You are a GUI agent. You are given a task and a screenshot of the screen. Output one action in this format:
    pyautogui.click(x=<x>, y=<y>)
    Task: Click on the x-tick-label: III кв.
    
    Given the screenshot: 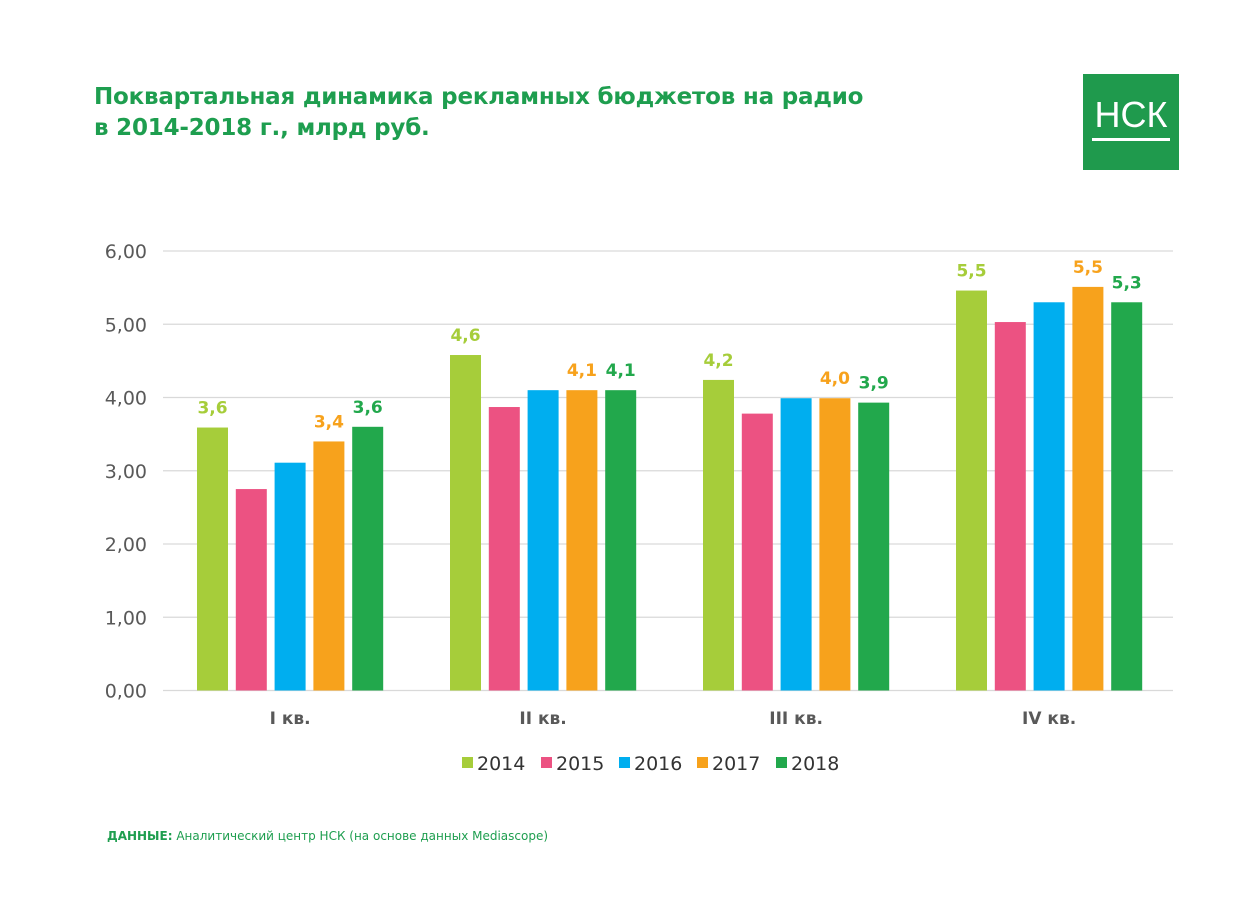 What is the action you would take?
    pyautogui.click(x=796, y=719)
    